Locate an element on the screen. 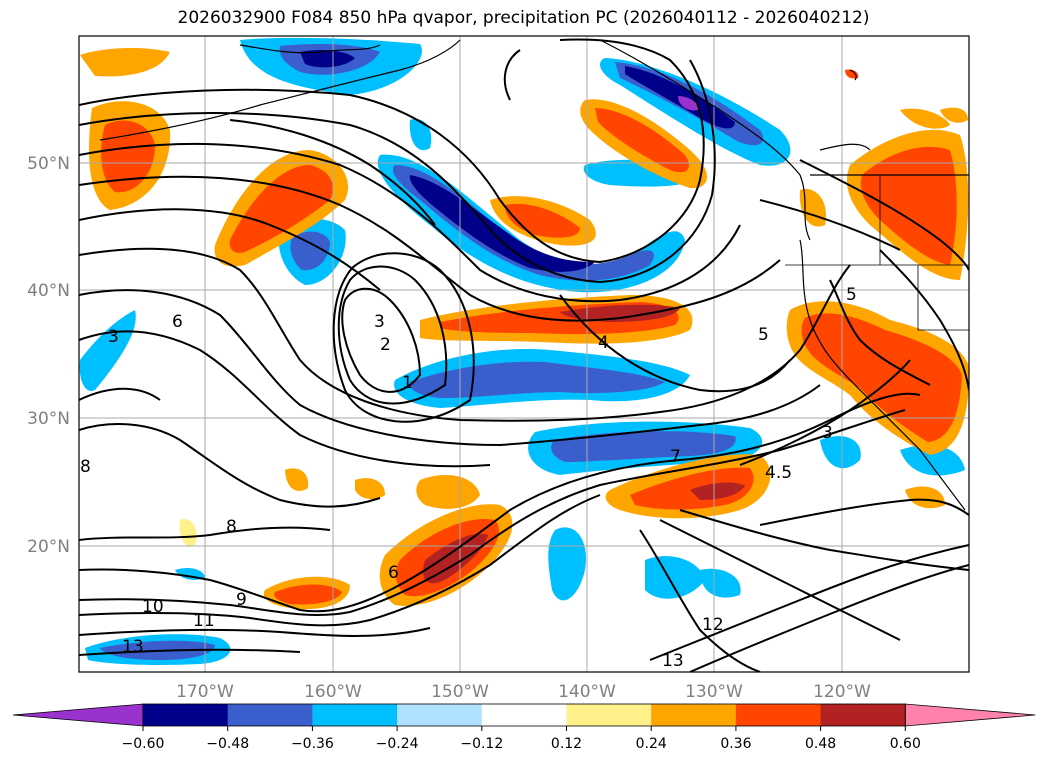 Image resolution: width=1047 pixels, height=765 pixels. contour-label: 4.5 is located at coordinates (778, 473).